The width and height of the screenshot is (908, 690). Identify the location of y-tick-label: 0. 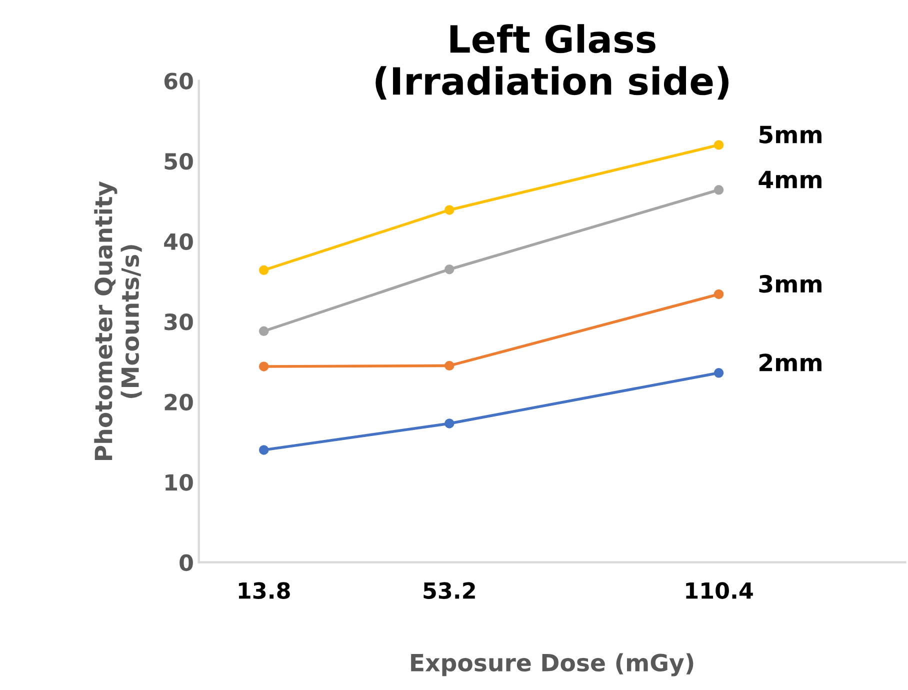
(186, 563).